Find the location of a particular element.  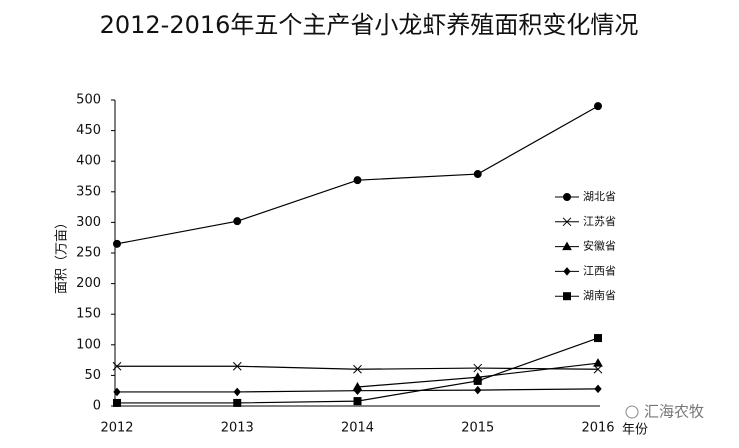

y-axis-label: 面积（万亩） is located at coordinates (62, 255).